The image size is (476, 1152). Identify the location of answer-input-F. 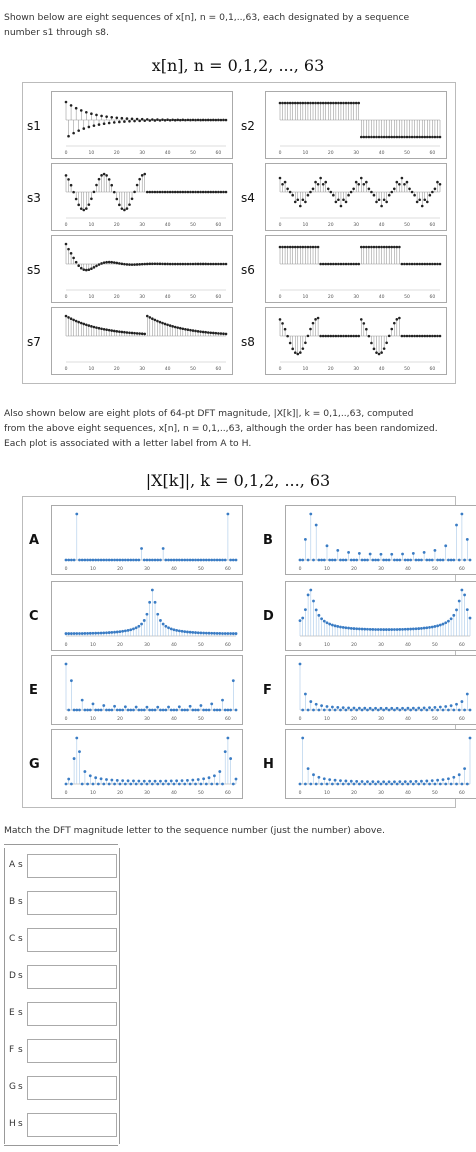
(72, 1051).